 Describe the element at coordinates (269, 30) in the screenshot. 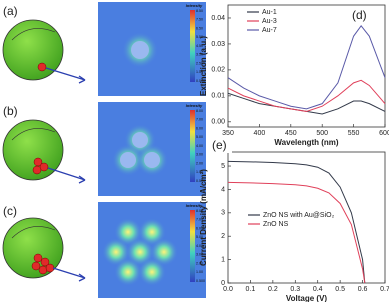

I see `legend-label: Au-7` at that location.